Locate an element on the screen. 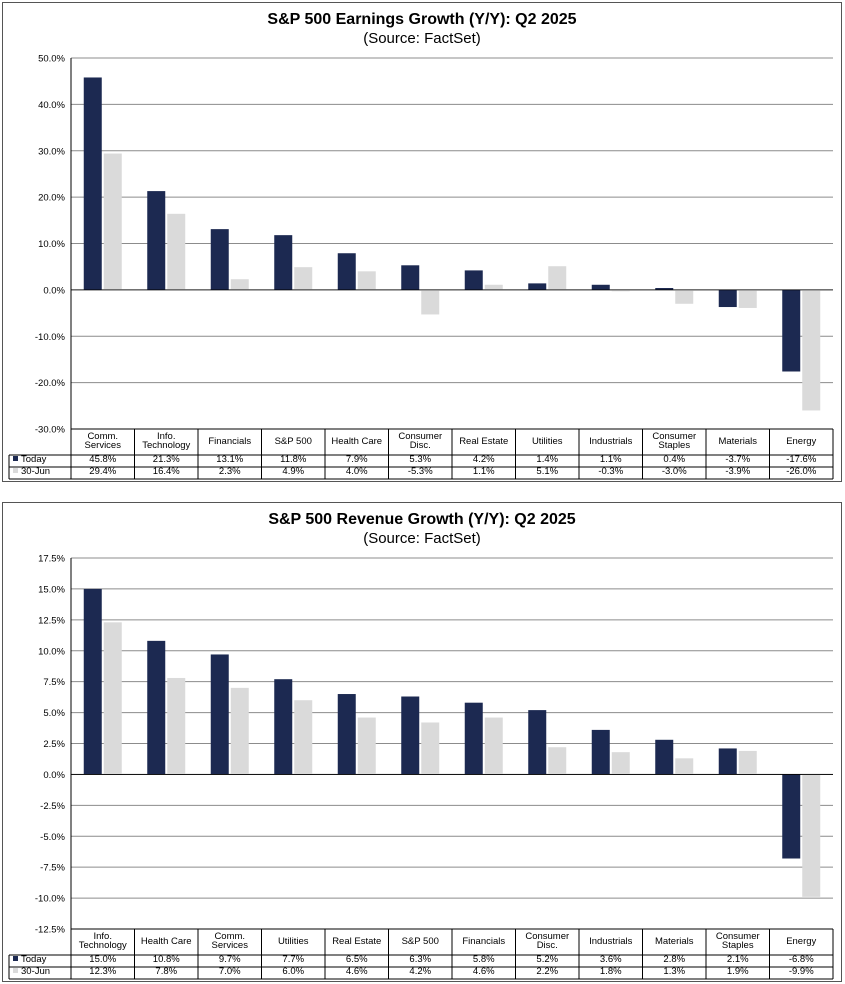 This screenshot has height=984, width=845. x-category-label: Comm. is located at coordinates (102, 436).